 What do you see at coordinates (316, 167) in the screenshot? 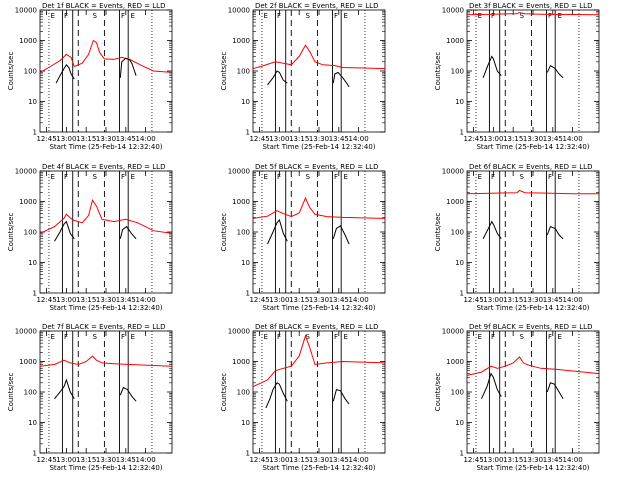
I see `panel-title: Det 5f BLACK = Events, RED = LLD` at bounding box center [316, 167].